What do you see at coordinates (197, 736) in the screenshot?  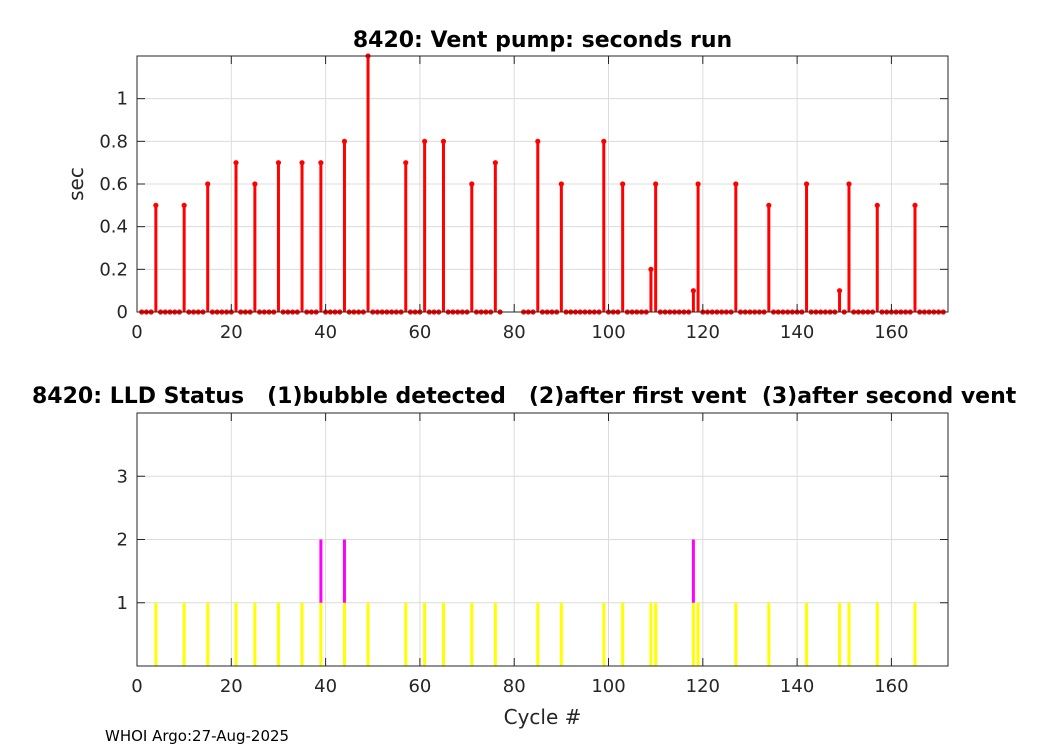 I see `footer-credit: WHOI Argo:27-Aug-2025` at bounding box center [197, 736].